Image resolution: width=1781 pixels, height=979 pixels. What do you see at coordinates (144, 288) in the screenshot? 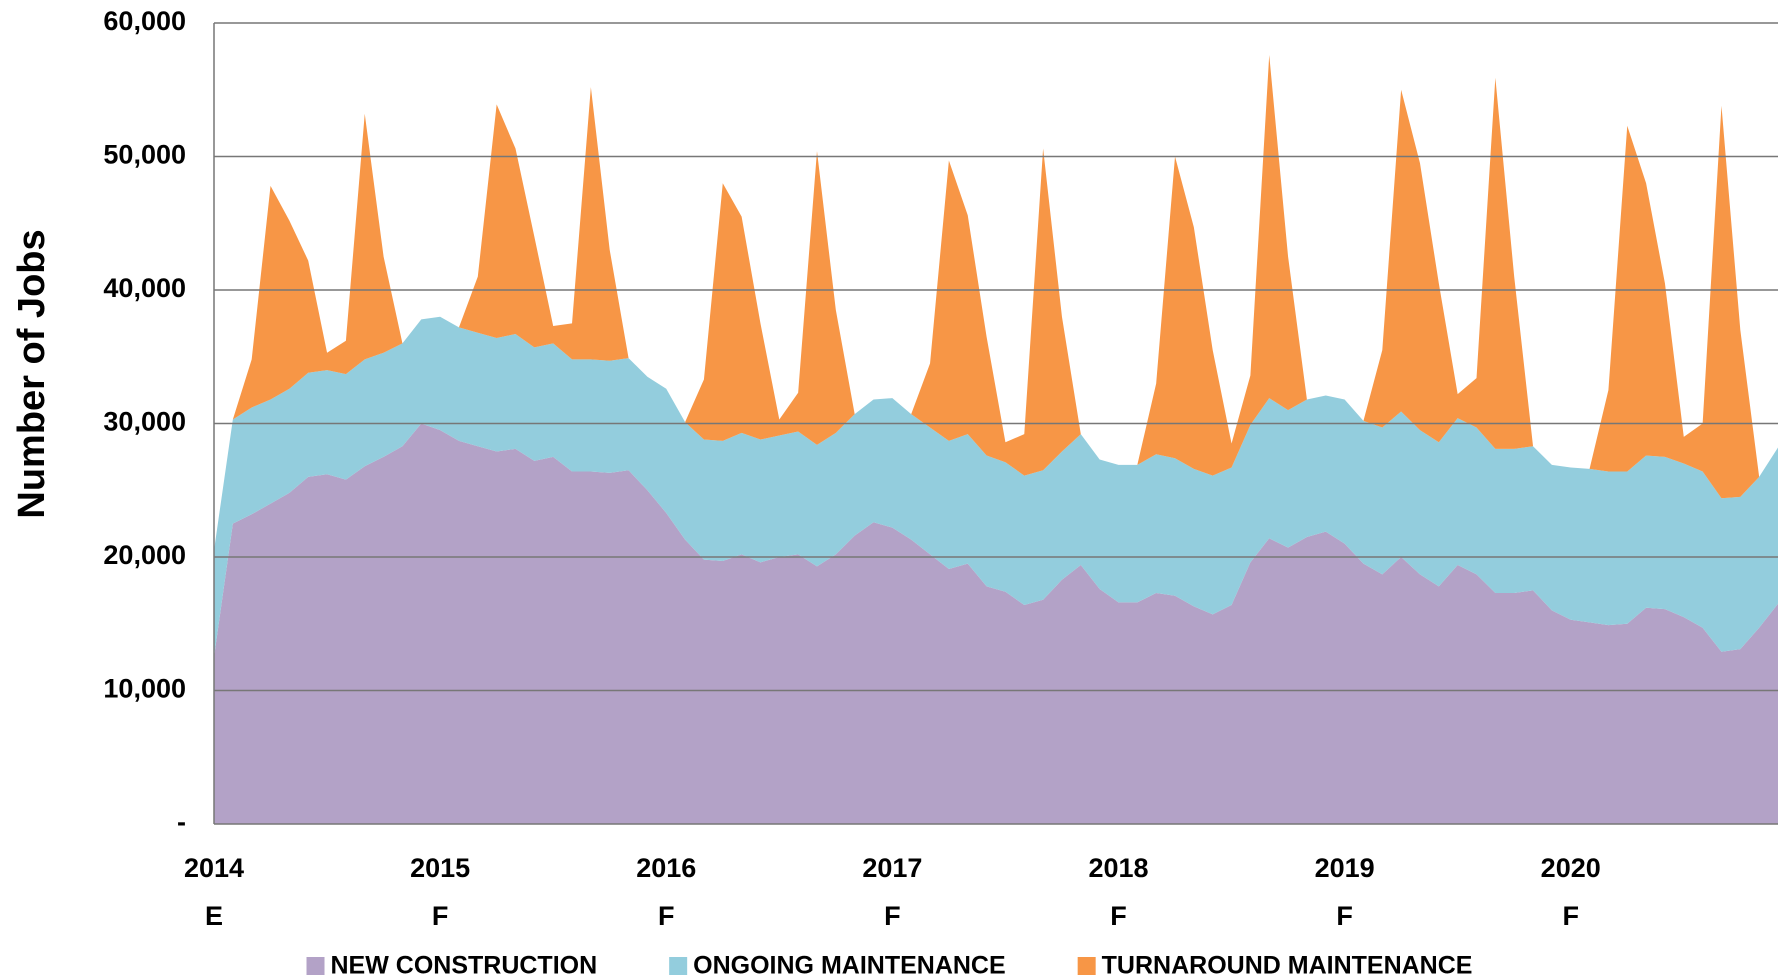
I see `y-tick-label: 40,000` at bounding box center [144, 288].